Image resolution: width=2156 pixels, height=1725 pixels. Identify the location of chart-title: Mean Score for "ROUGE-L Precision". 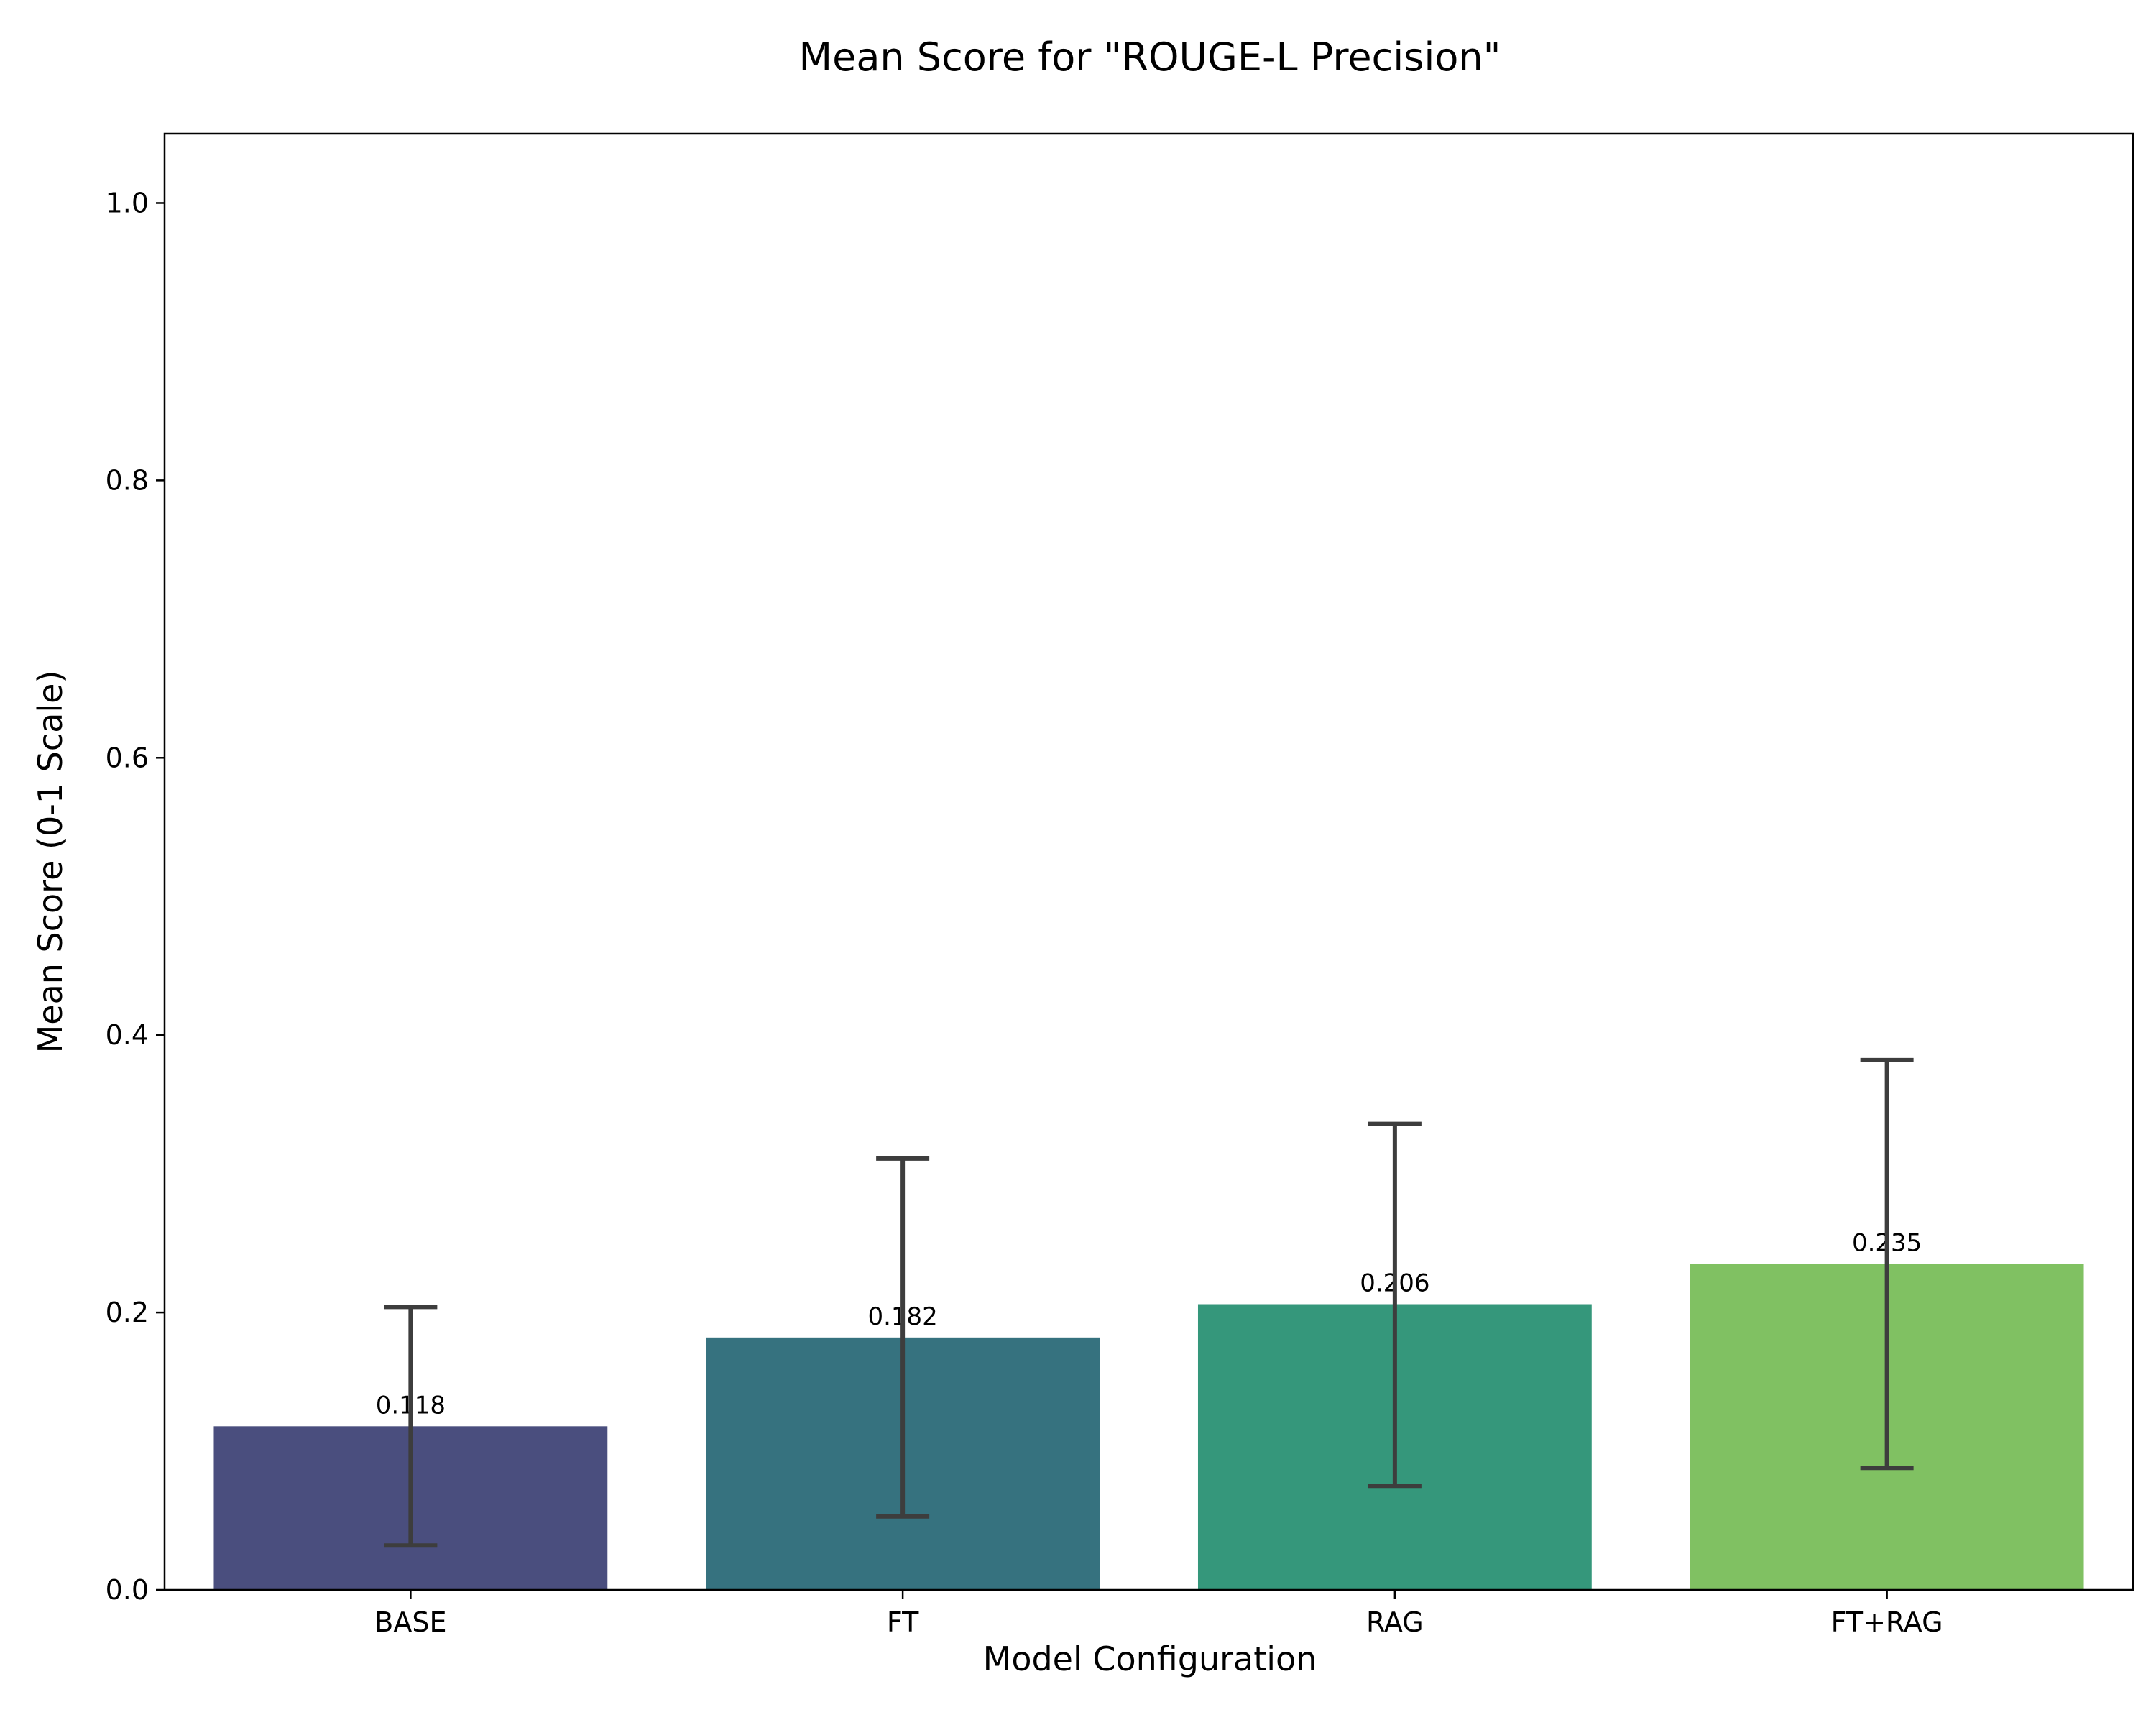
(1150, 57).